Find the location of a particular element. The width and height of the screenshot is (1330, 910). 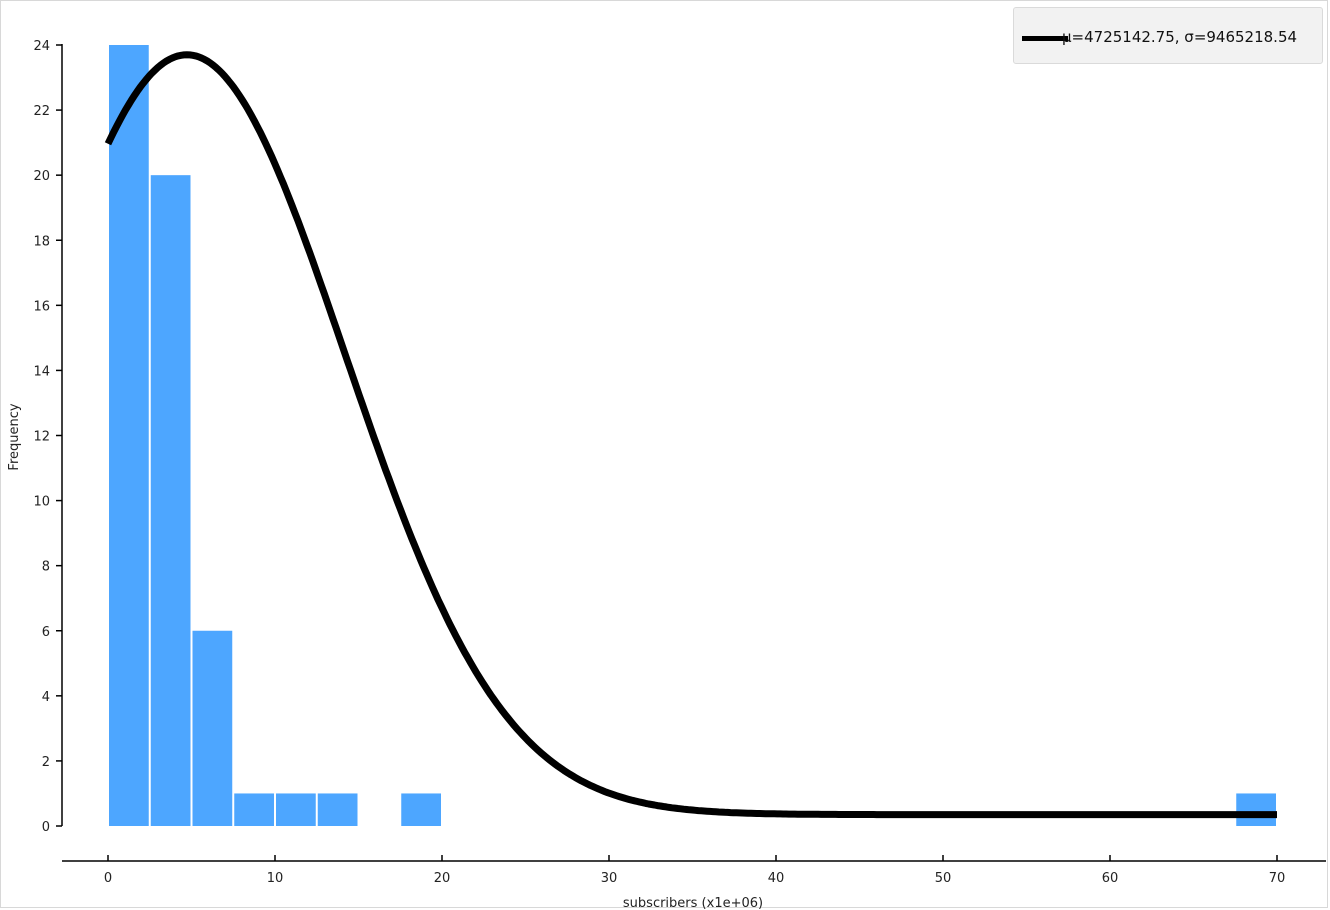

x-tick-label: 10 is located at coordinates (275, 878).